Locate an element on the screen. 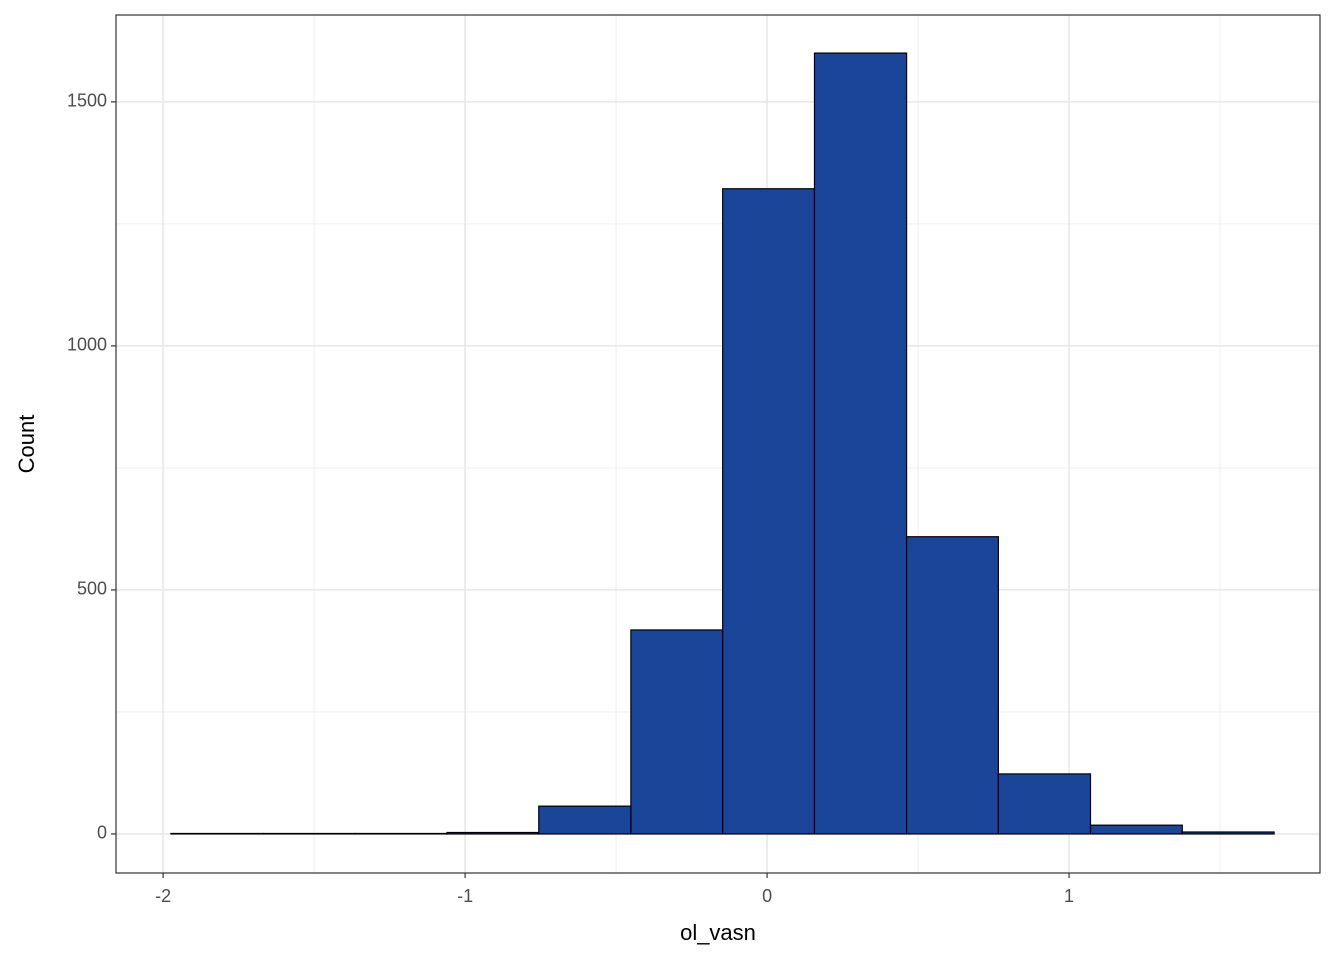  y-tick-label: 0 is located at coordinates (102, 833).